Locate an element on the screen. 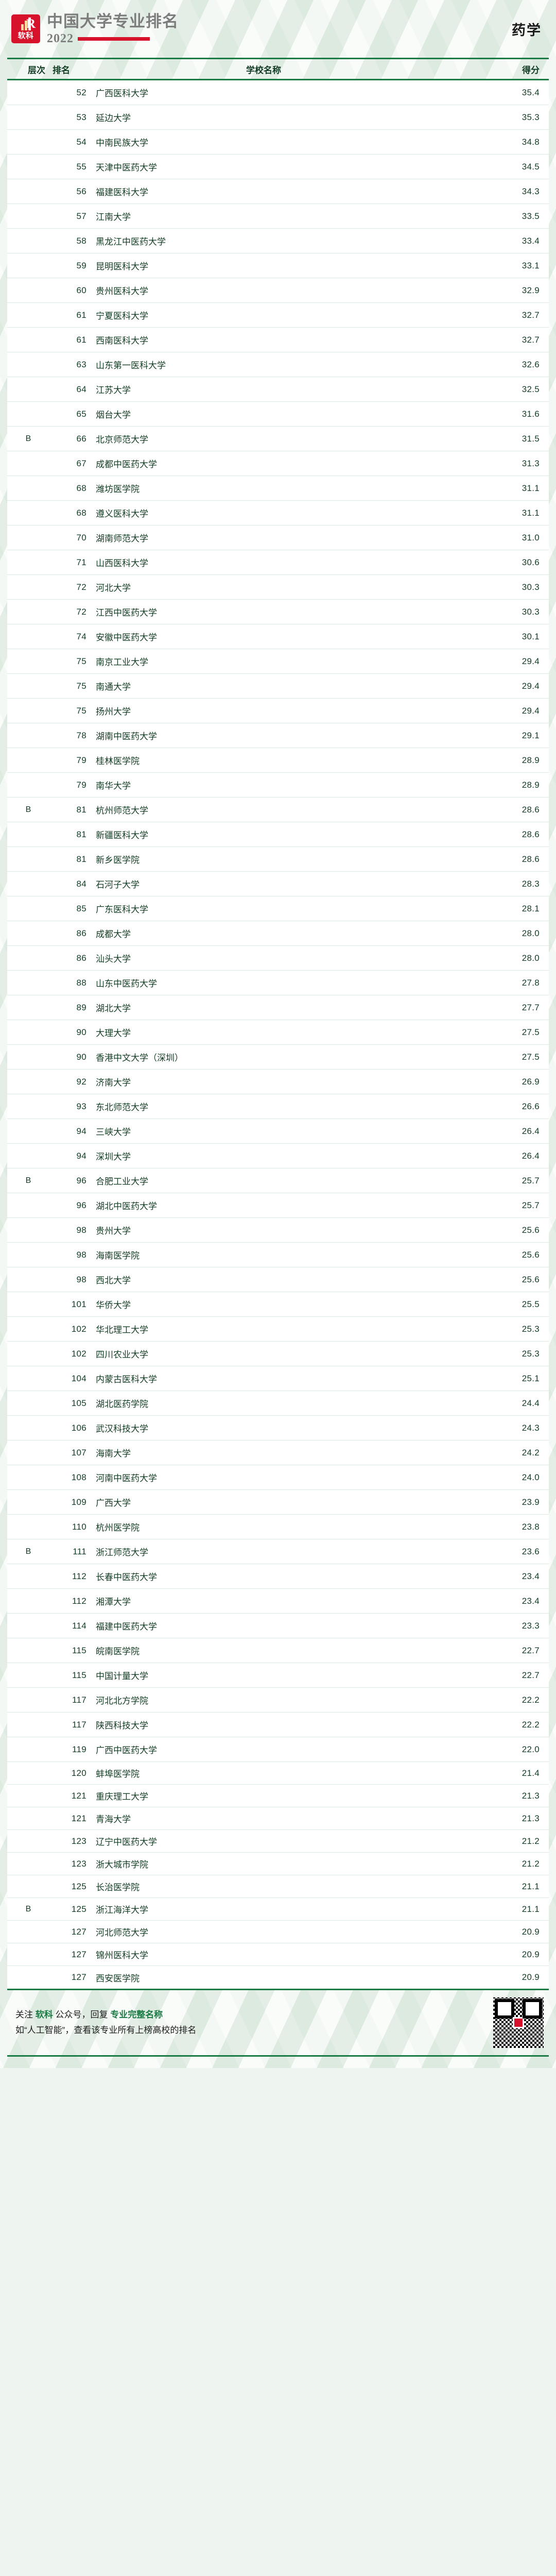 The width and height of the screenshot is (556, 2576). cell-score: 21.4 is located at coordinates (531, 1773).